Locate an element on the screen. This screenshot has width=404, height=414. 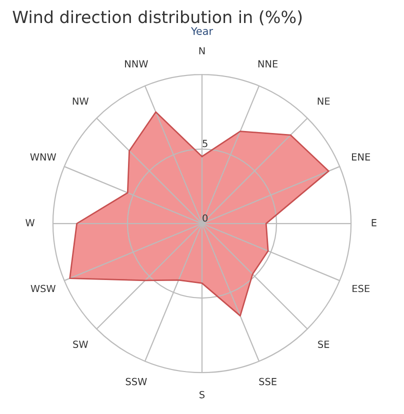
spoke-label: WNW is located at coordinates (43, 156).